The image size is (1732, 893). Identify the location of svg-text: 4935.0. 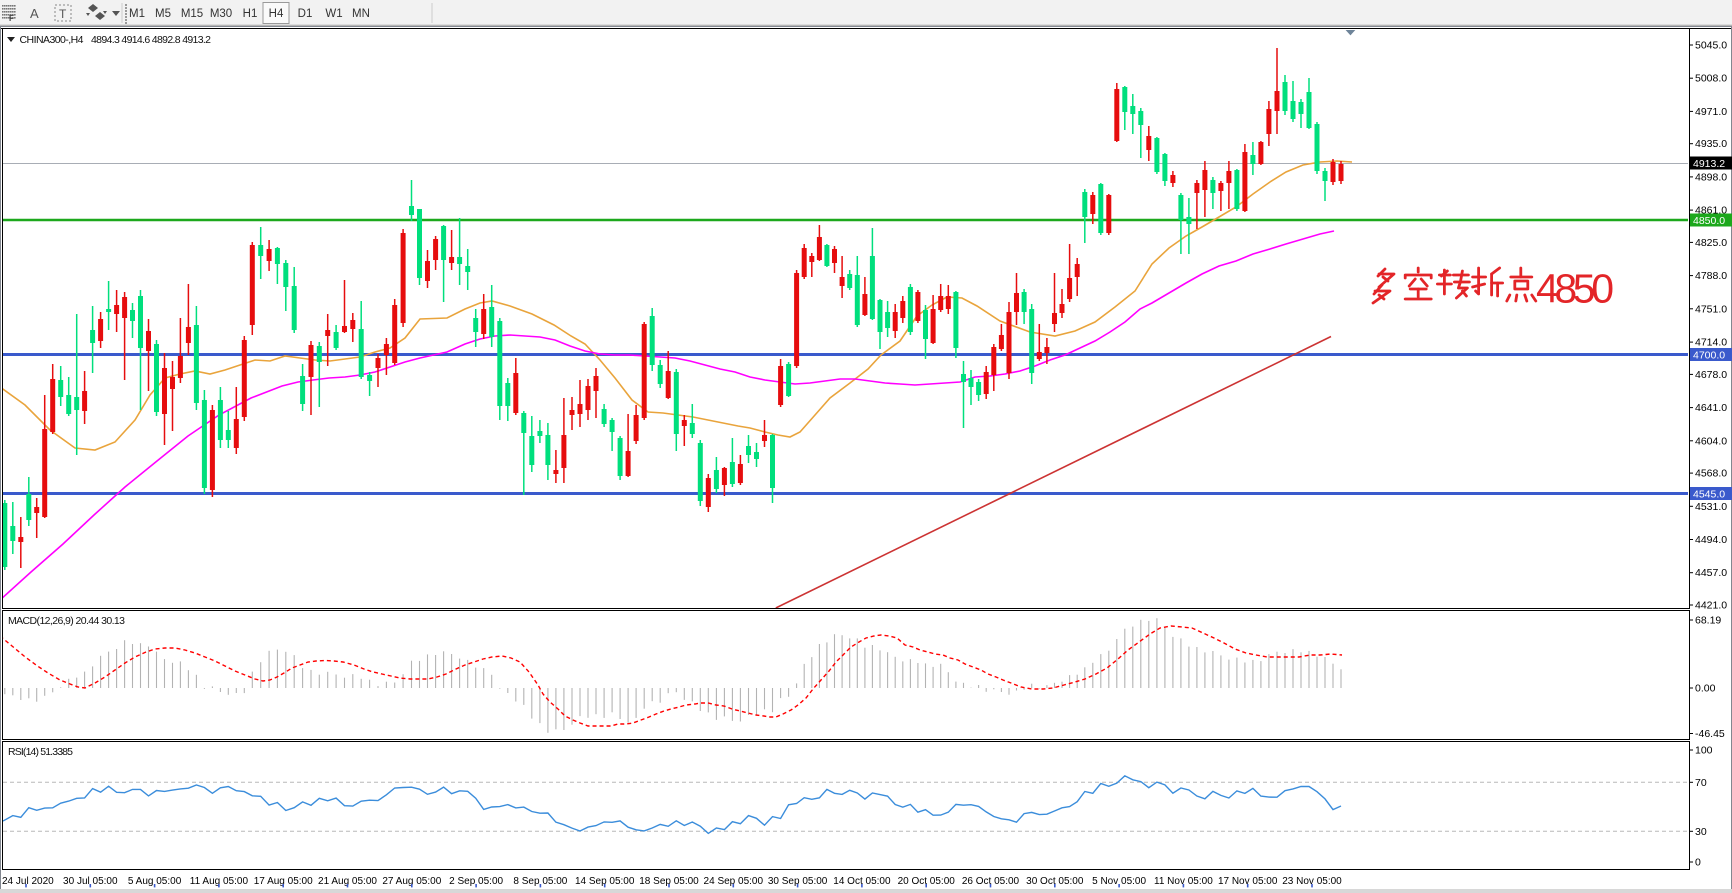
(1711, 144).